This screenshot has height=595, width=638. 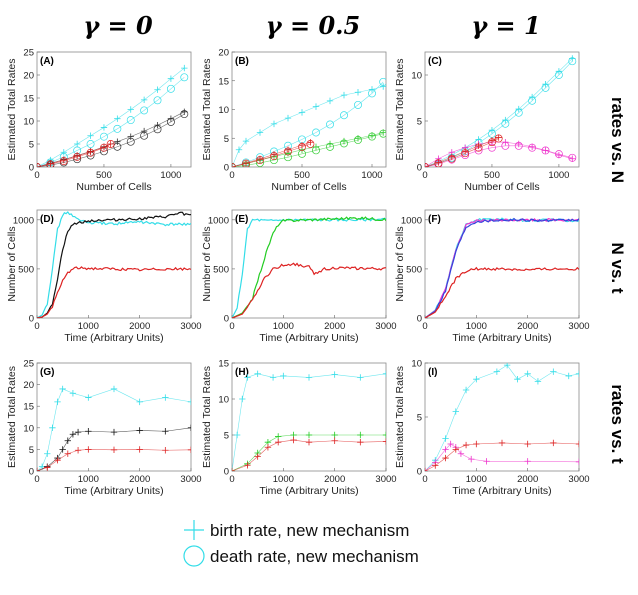 What do you see at coordinates (28, 76) in the screenshot?
I see `panel-A-ytick-label: 20` at bounding box center [28, 76].